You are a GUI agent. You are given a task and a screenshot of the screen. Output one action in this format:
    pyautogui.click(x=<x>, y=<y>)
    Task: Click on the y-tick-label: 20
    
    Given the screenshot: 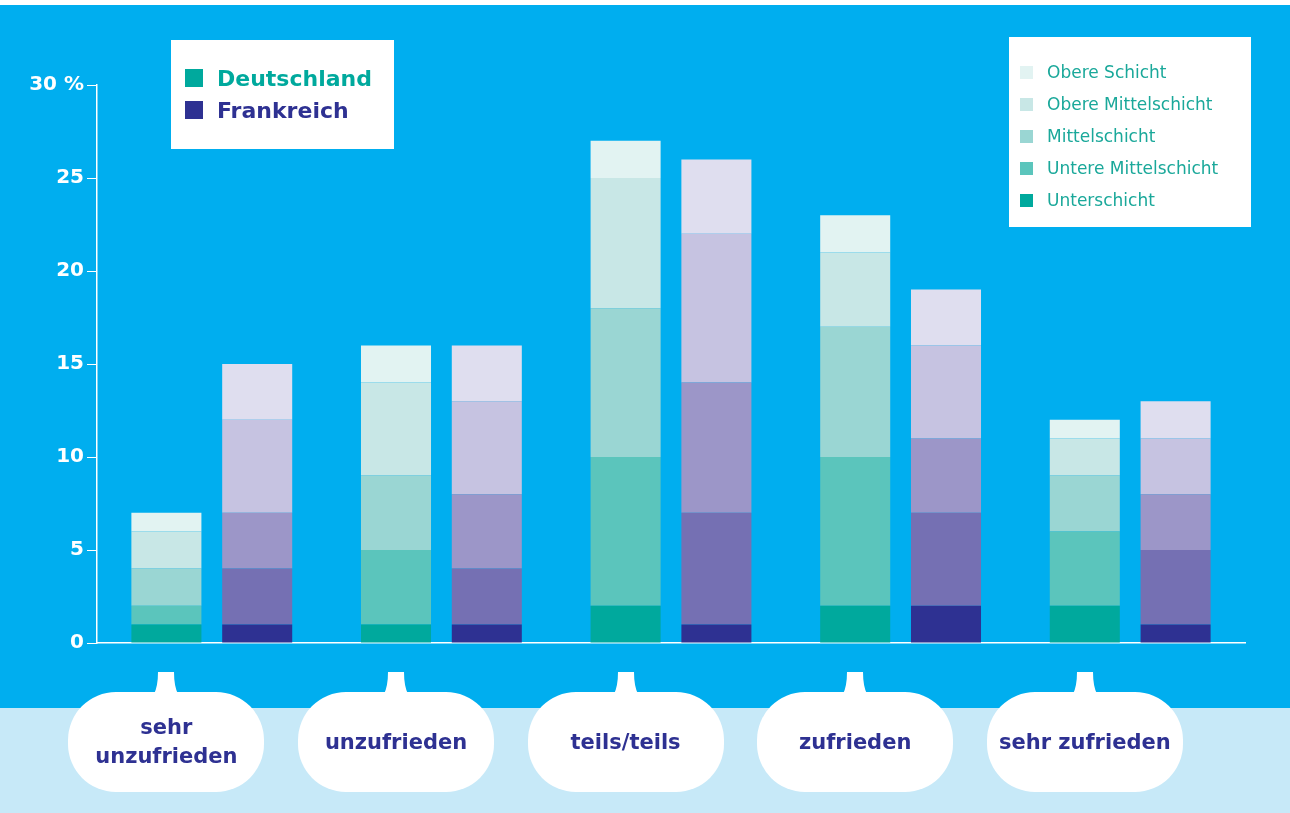 What is the action you would take?
    pyautogui.click(x=70, y=269)
    